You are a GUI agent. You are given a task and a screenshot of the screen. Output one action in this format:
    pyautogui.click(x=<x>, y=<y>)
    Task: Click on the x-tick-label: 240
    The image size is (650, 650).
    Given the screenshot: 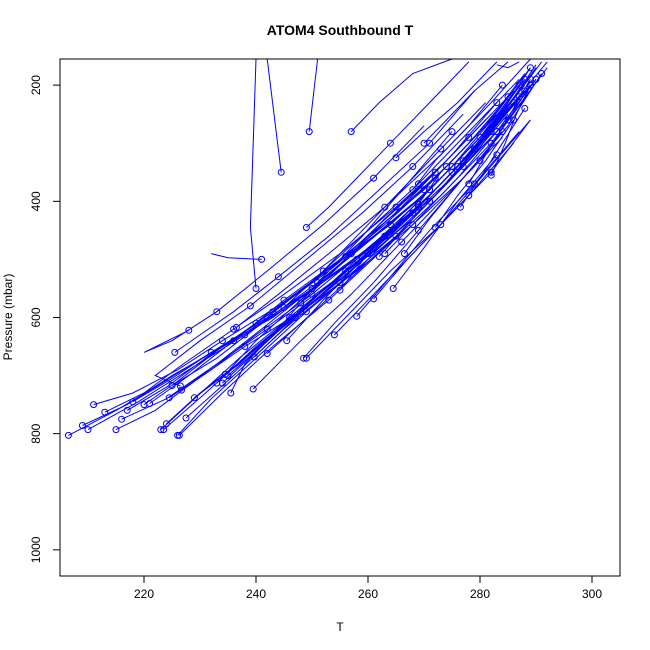 What is the action you would take?
    pyautogui.click(x=256, y=594)
    